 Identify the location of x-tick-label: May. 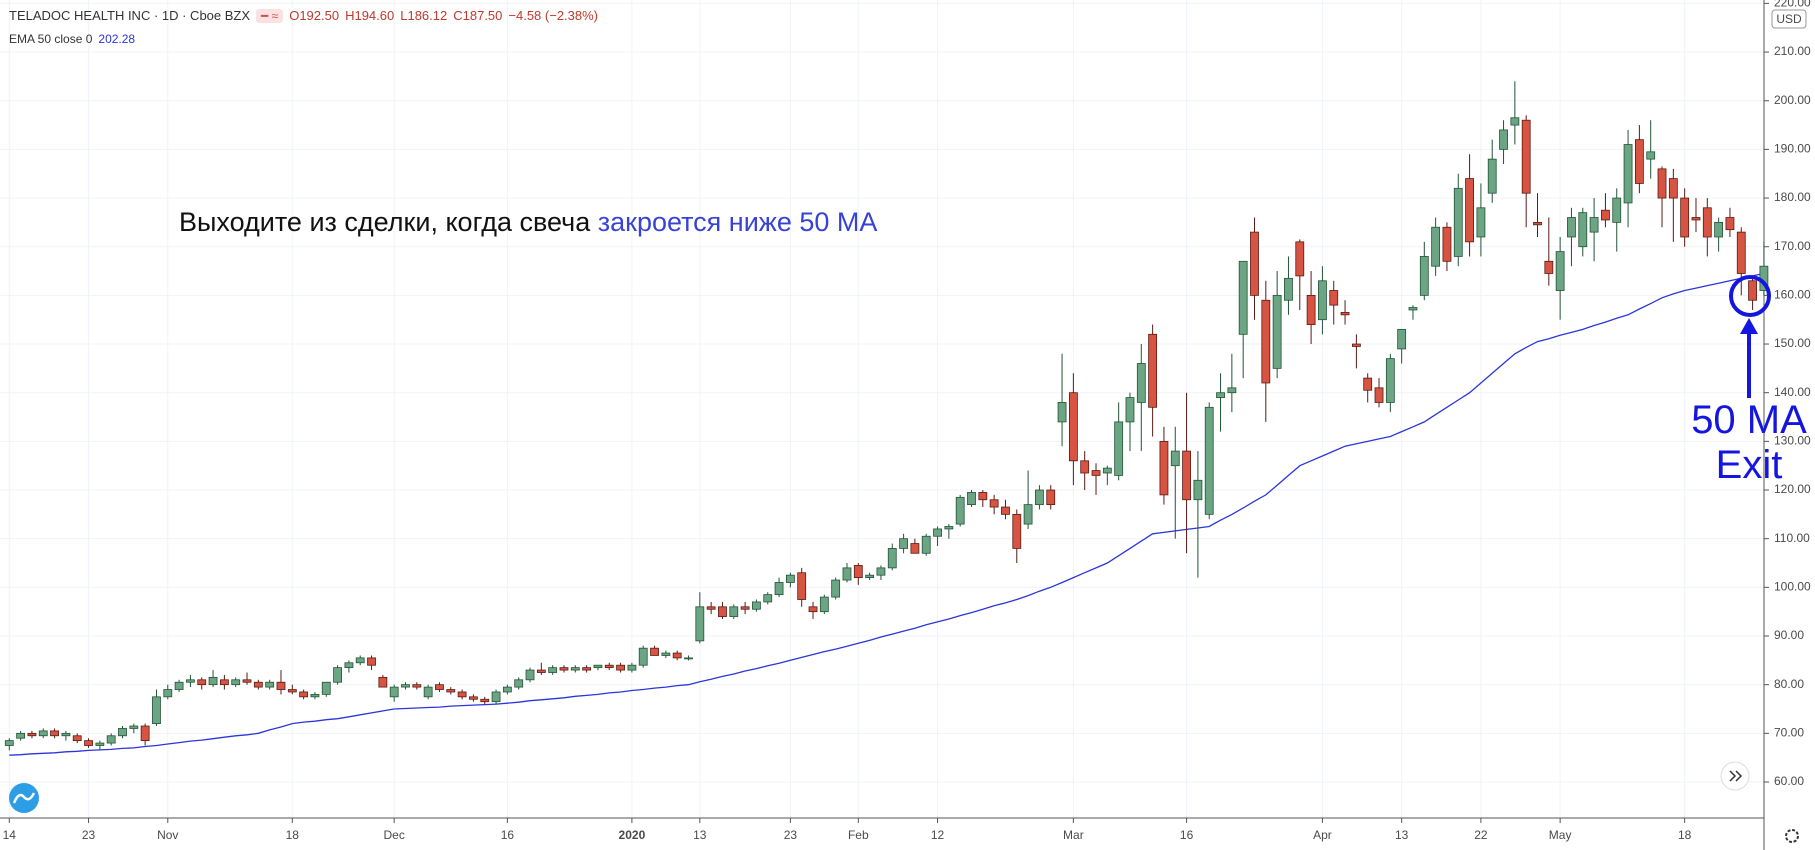
(1560, 835).